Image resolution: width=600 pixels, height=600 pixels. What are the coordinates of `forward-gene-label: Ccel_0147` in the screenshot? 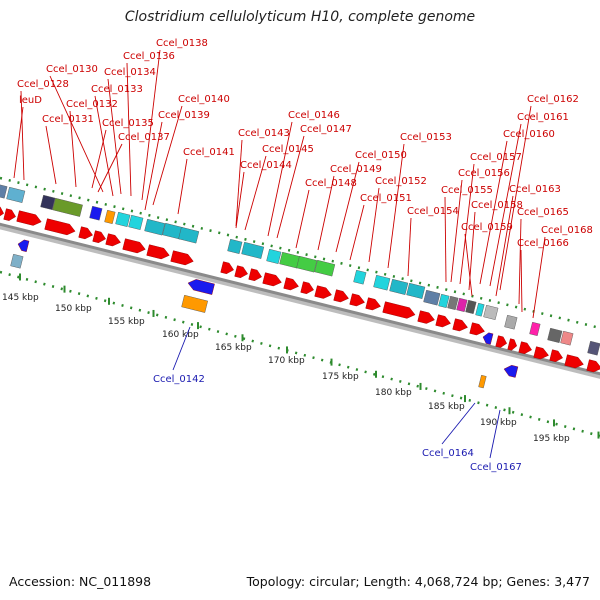 It's located at (326, 129).